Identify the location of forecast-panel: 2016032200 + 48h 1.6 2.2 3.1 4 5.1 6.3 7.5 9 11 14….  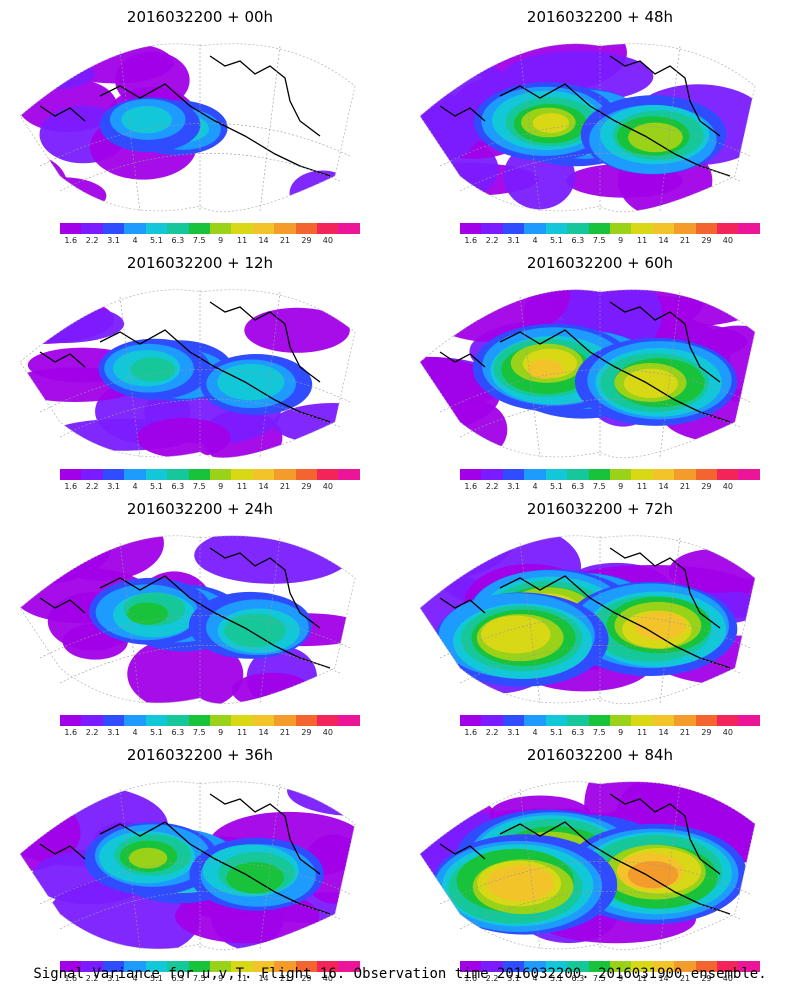
(600, 123).